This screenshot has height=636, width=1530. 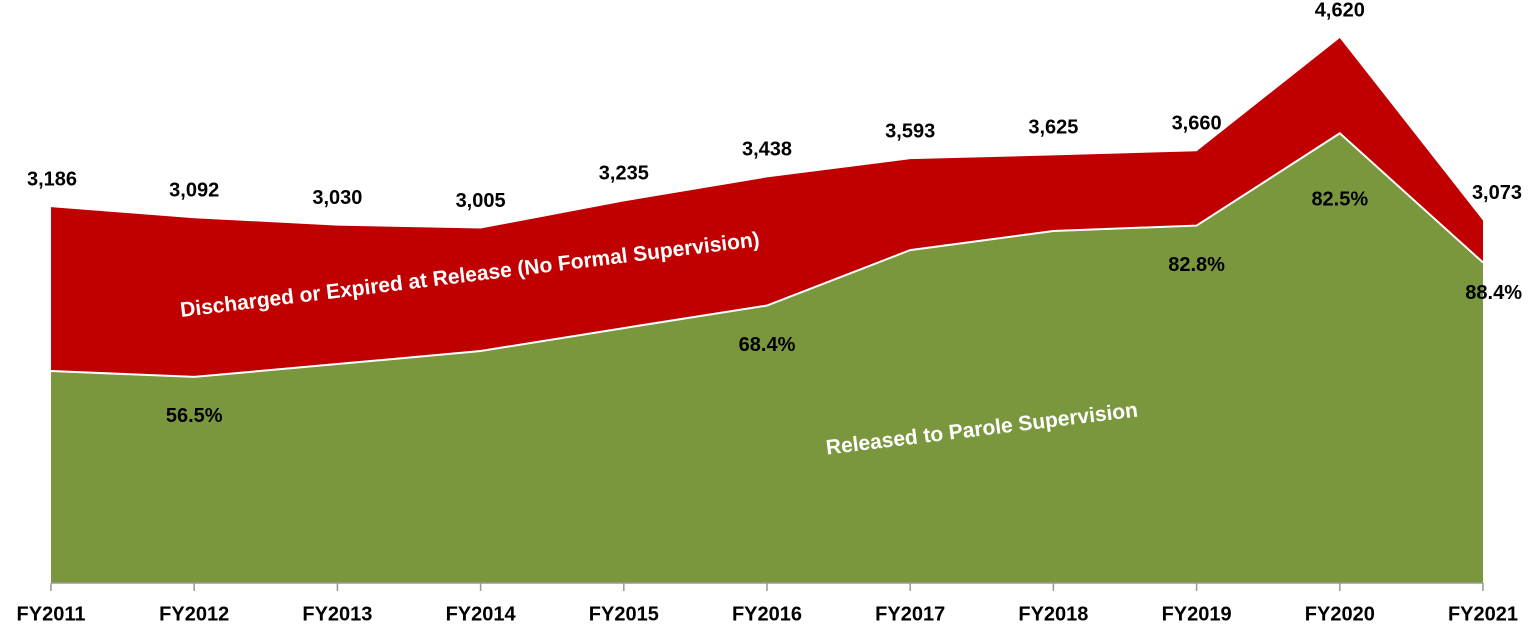 I want to click on share-label: 56.5%, so click(x=194, y=416).